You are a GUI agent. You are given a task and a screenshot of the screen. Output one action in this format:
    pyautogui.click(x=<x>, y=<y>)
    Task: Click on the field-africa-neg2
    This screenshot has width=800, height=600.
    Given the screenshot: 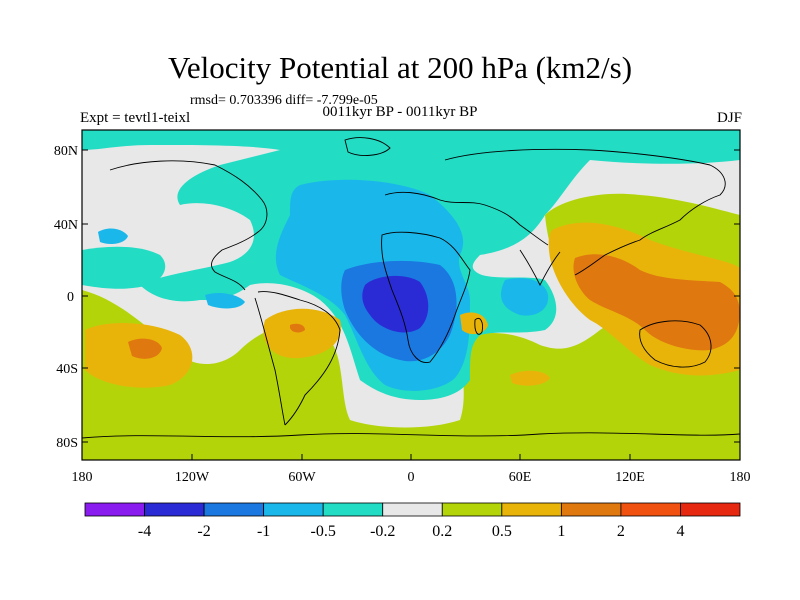 What is the action you would take?
    pyautogui.click(x=395, y=304)
    